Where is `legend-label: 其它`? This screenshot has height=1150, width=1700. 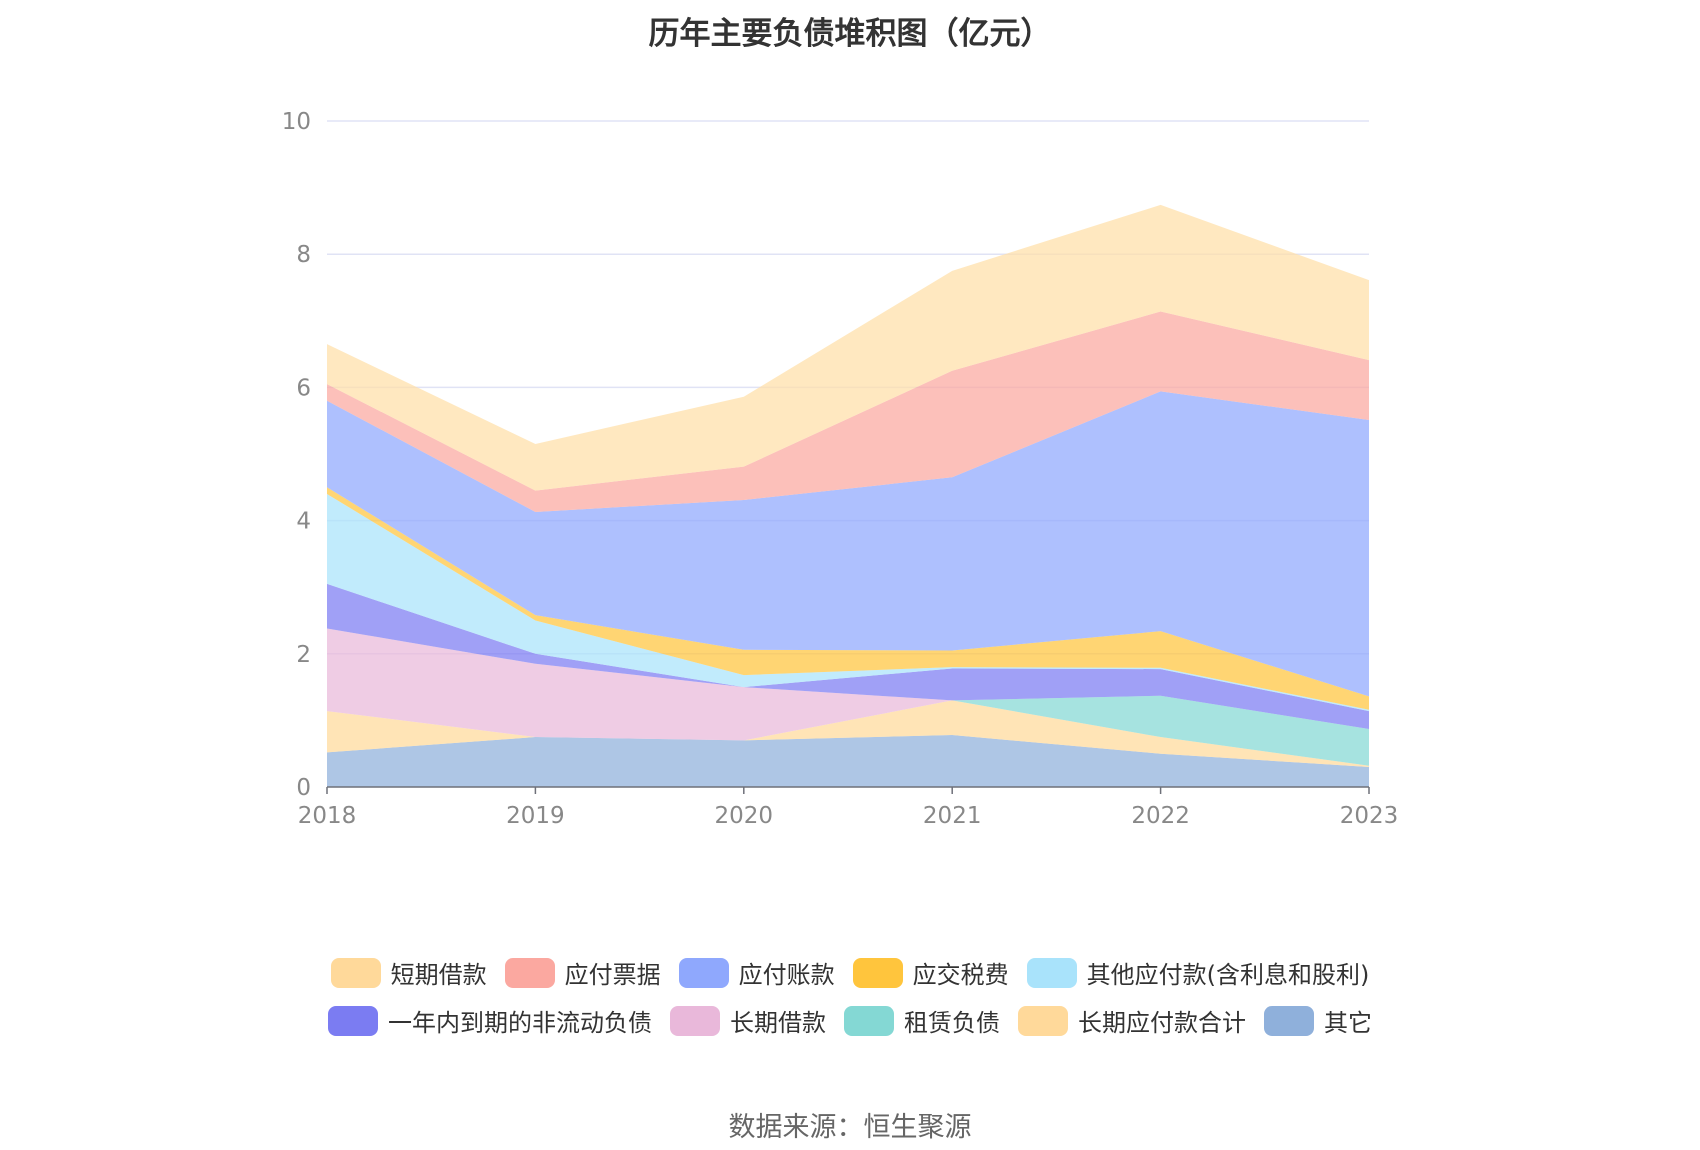 legend-label: 其它 is located at coordinates (1348, 1023).